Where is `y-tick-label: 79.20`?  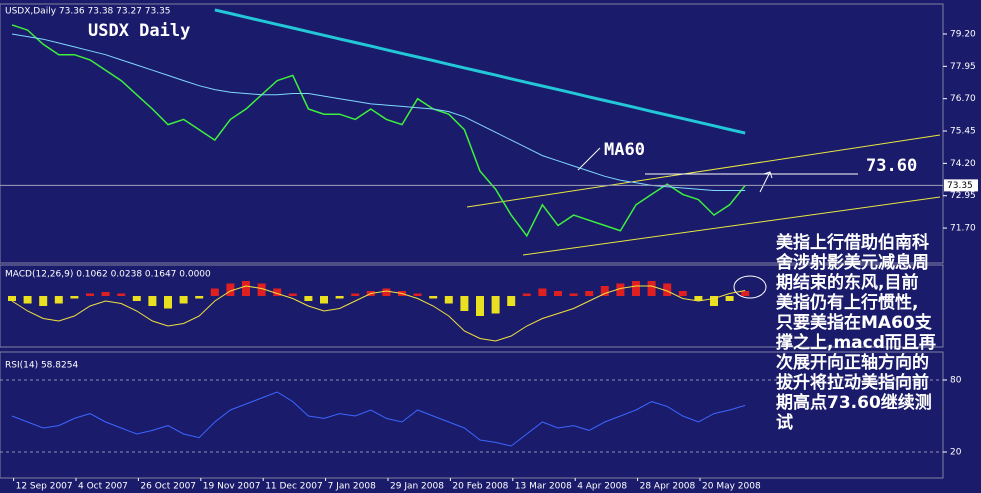 y-tick-label: 79.20 is located at coordinates (963, 34).